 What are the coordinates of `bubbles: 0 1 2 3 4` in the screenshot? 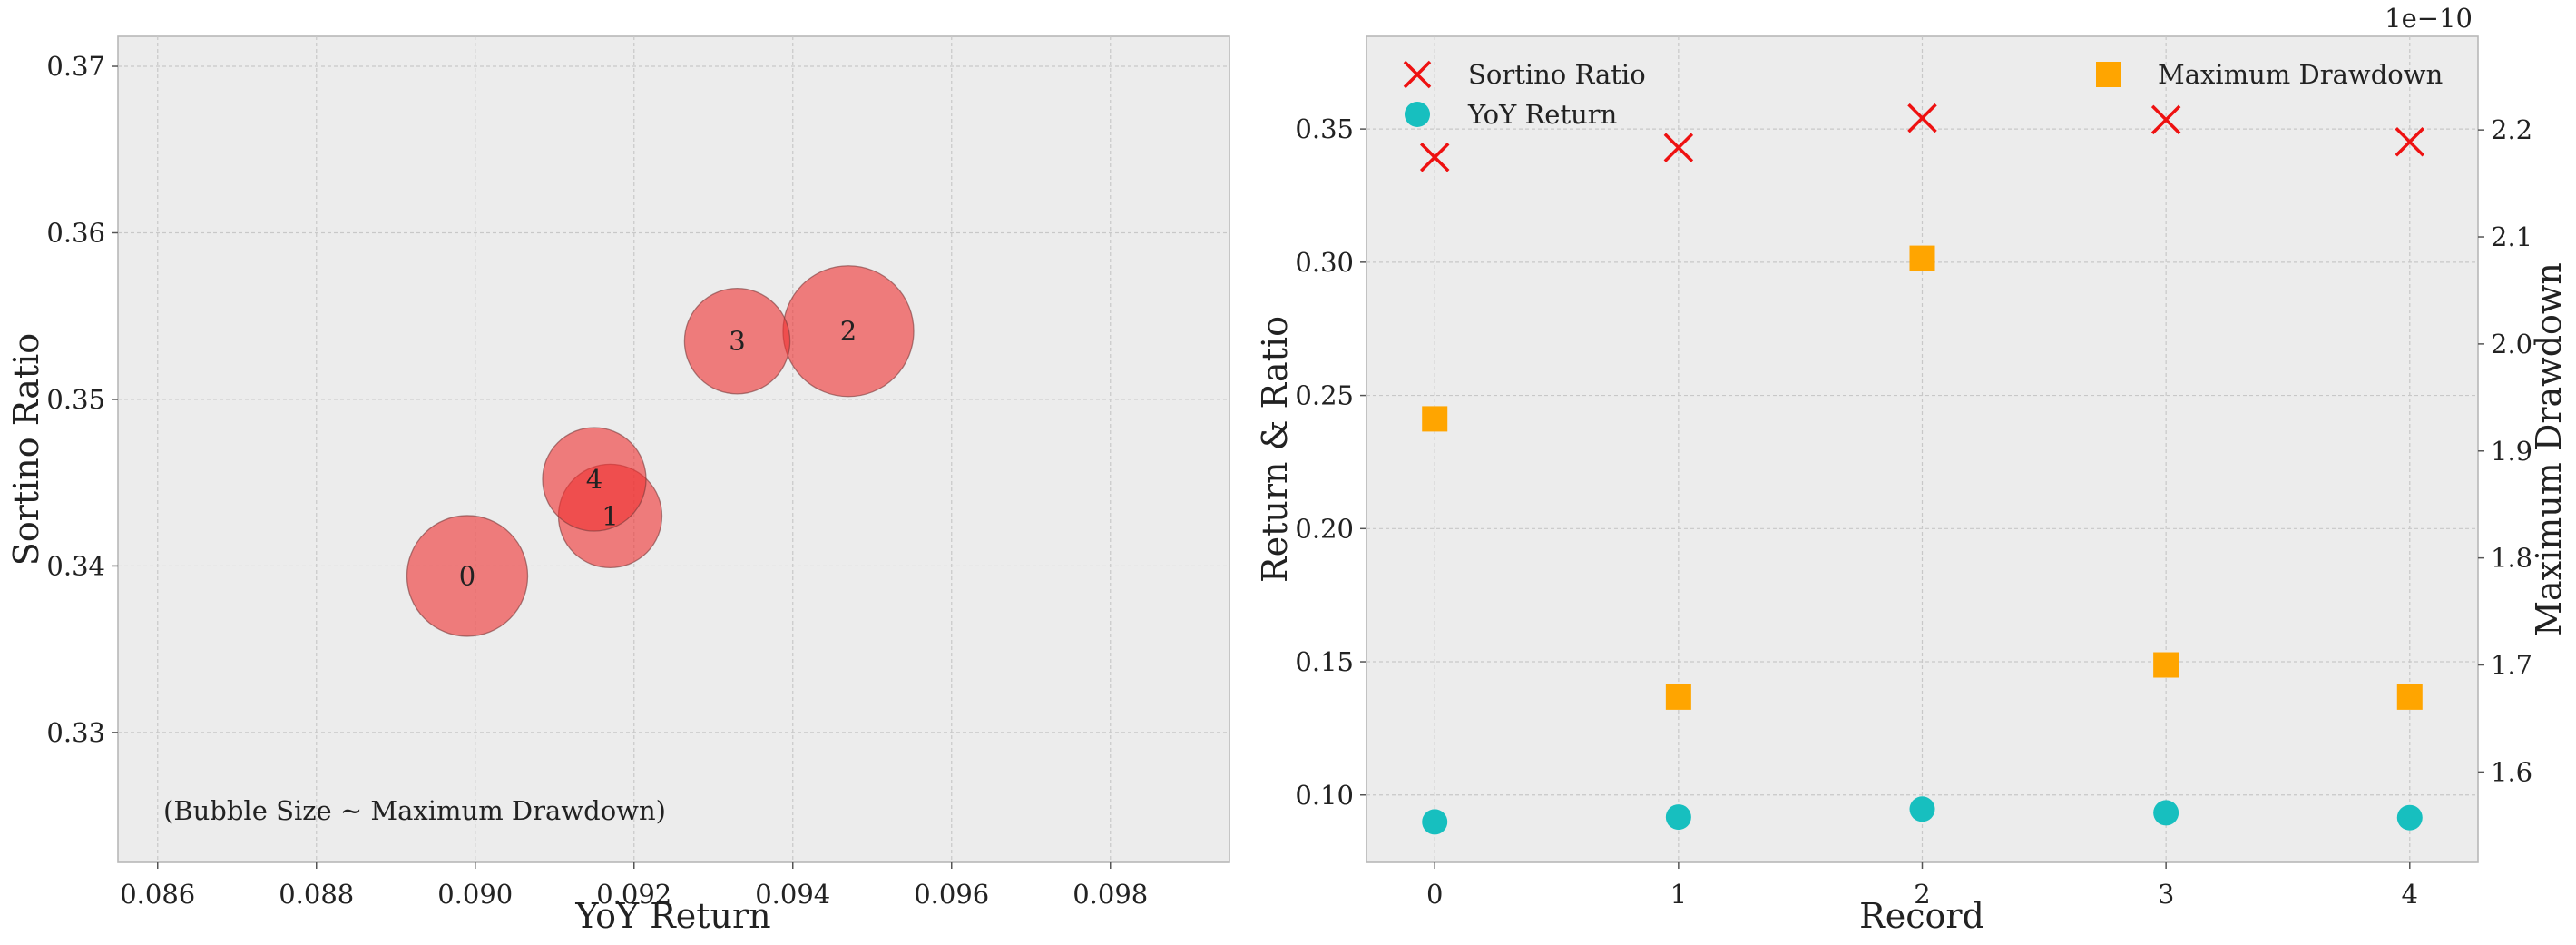 It's located at (660, 451).